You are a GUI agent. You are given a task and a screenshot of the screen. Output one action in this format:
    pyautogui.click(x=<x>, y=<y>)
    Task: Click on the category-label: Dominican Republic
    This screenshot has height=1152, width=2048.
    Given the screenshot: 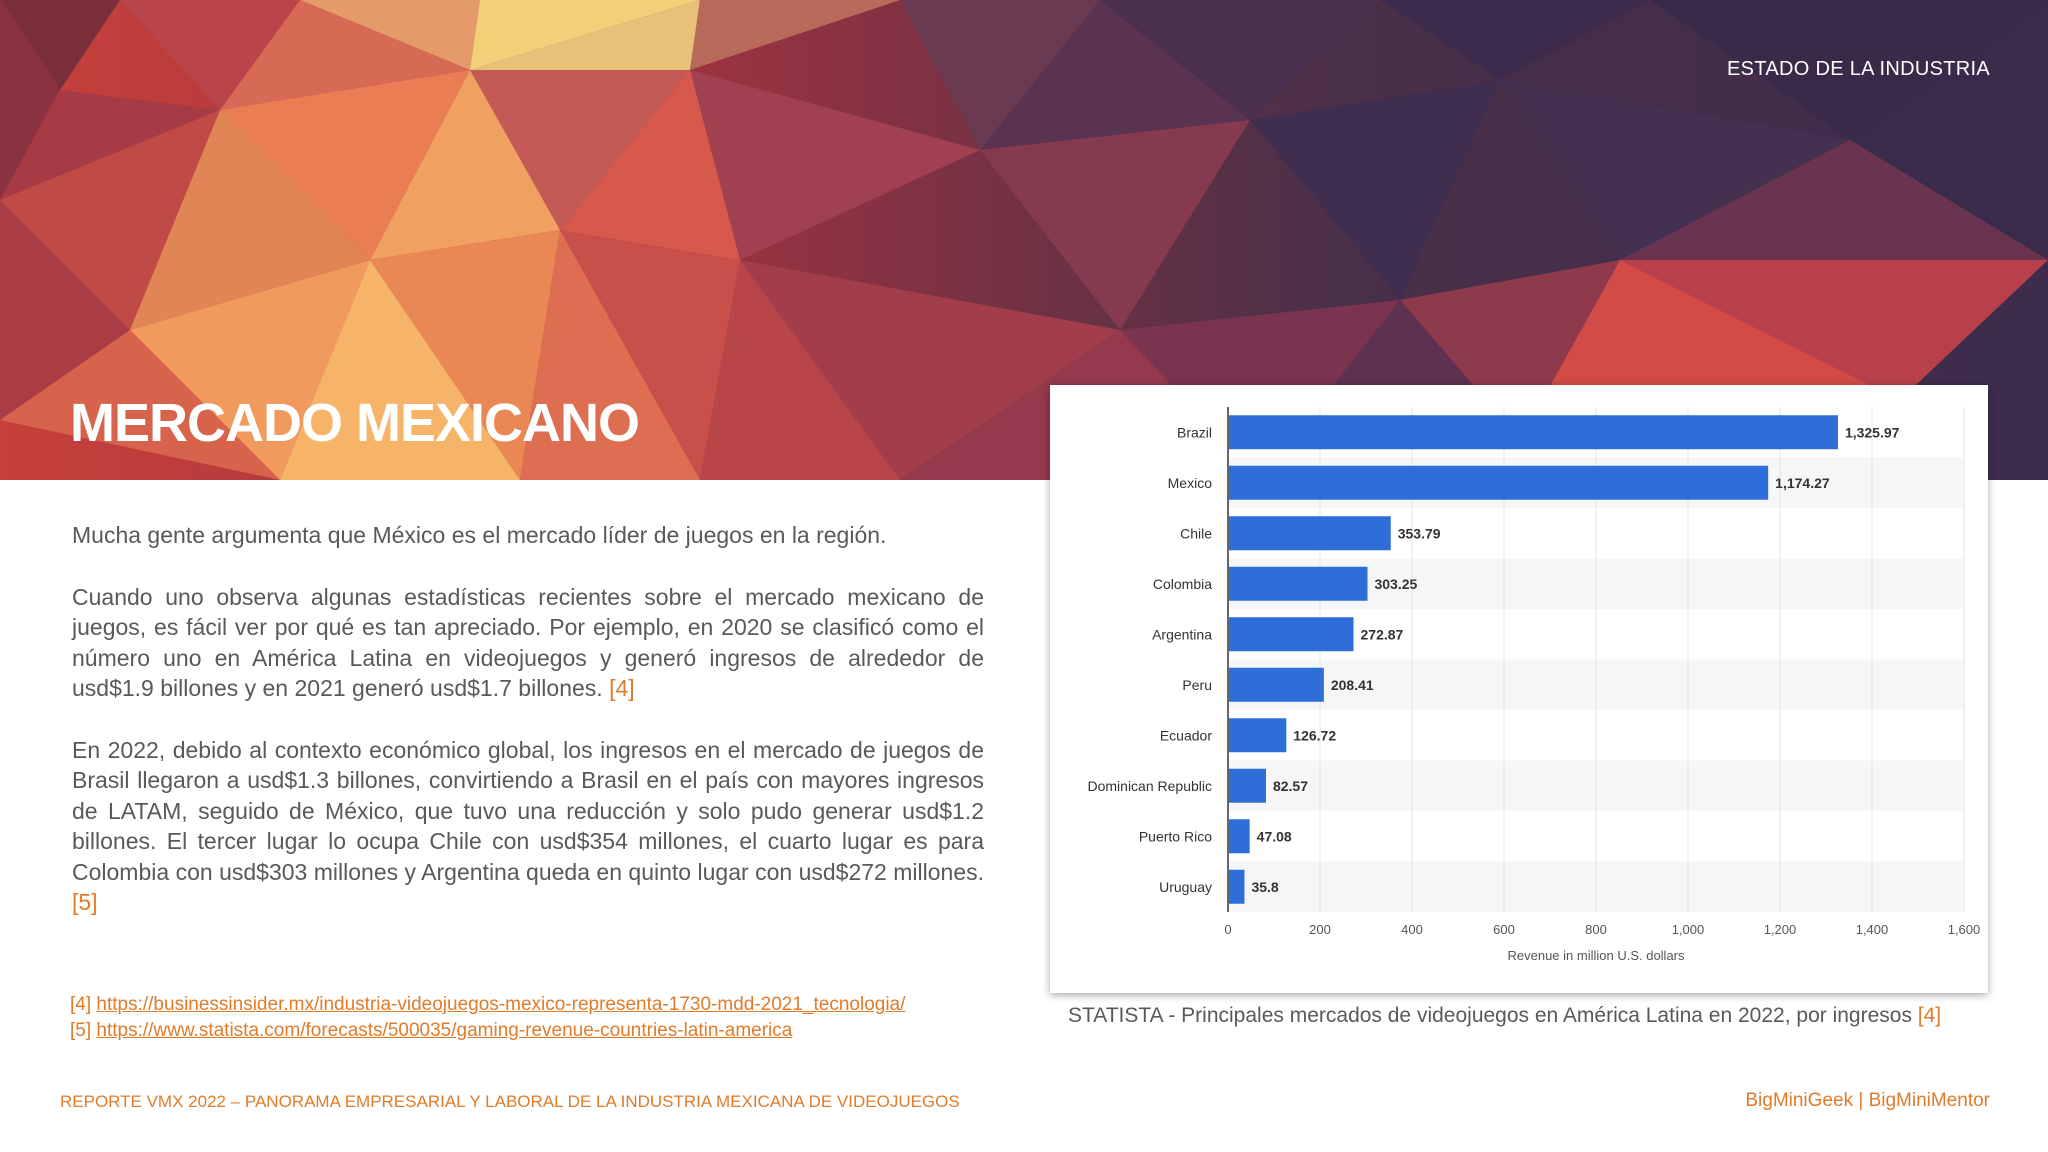 What is the action you would take?
    pyautogui.click(x=1149, y=786)
    